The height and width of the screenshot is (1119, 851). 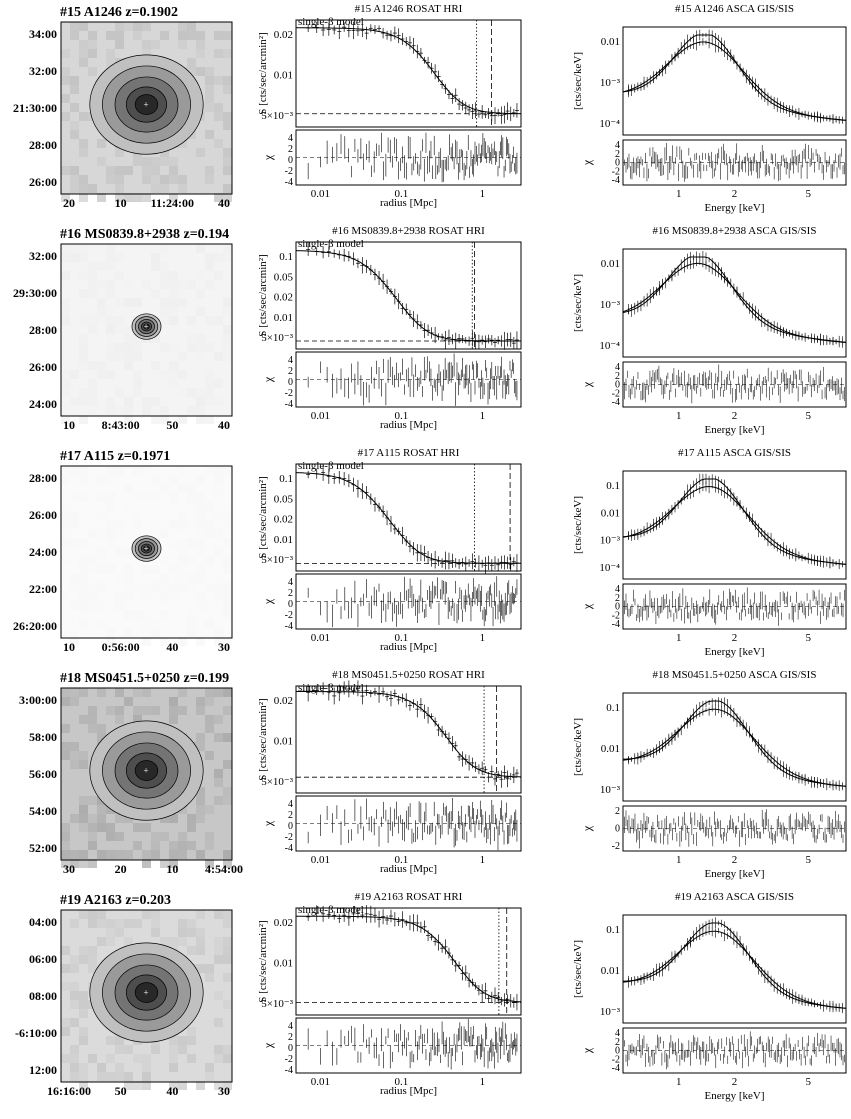 What do you see at coordinates (146, 104) in the screenshot?
I see `emission-contour` at bounding box center [146, 104].